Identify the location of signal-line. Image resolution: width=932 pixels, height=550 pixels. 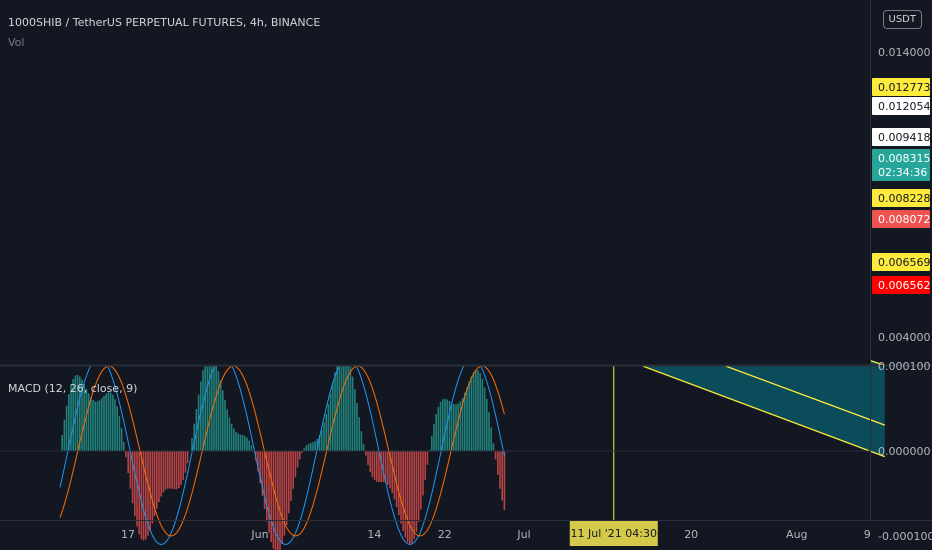
(282, 451).